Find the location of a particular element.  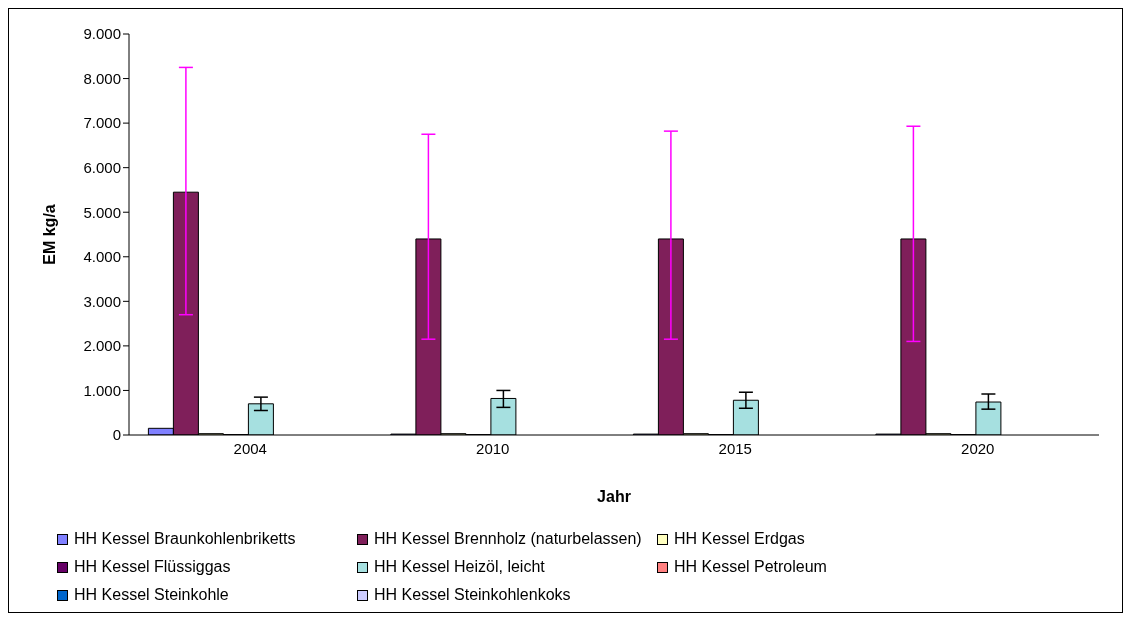

legend-label: HH Kessel Steinkohlenkoks is located at coordinates (472, 595).